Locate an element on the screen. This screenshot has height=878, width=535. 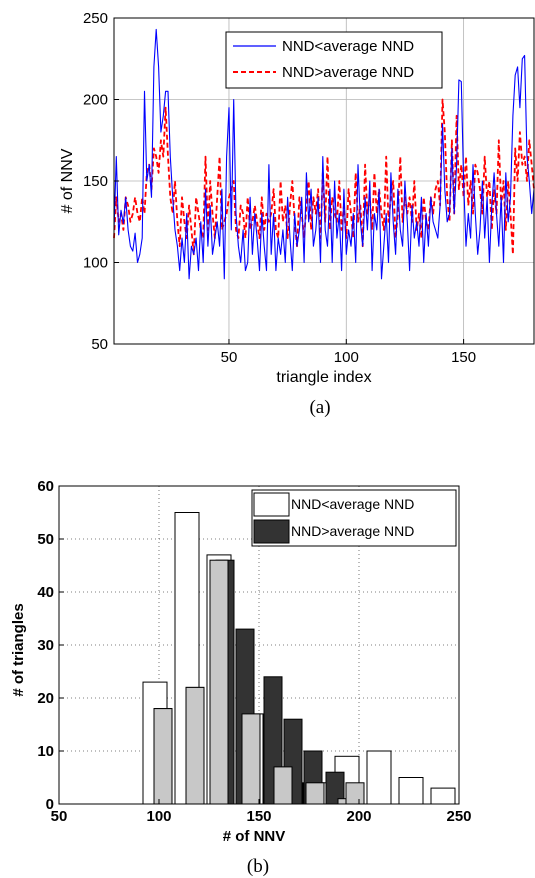
y-tick-label-b: 50 is located at coordinates (45, 539).